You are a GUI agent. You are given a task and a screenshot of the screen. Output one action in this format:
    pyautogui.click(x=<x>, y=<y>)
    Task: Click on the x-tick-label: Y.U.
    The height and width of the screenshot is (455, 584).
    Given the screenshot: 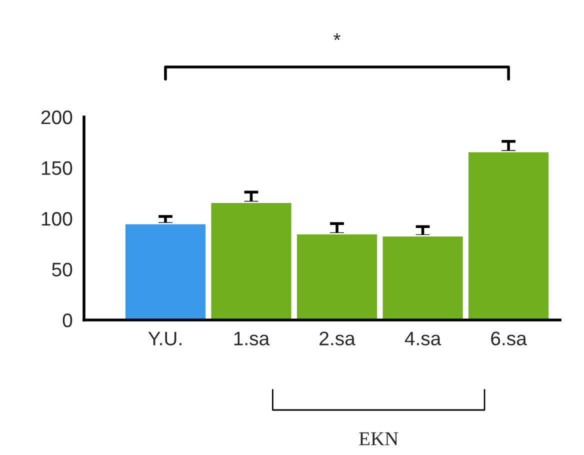 What is the action you would take?
    pyautogui.click(x=165, y=339)
    